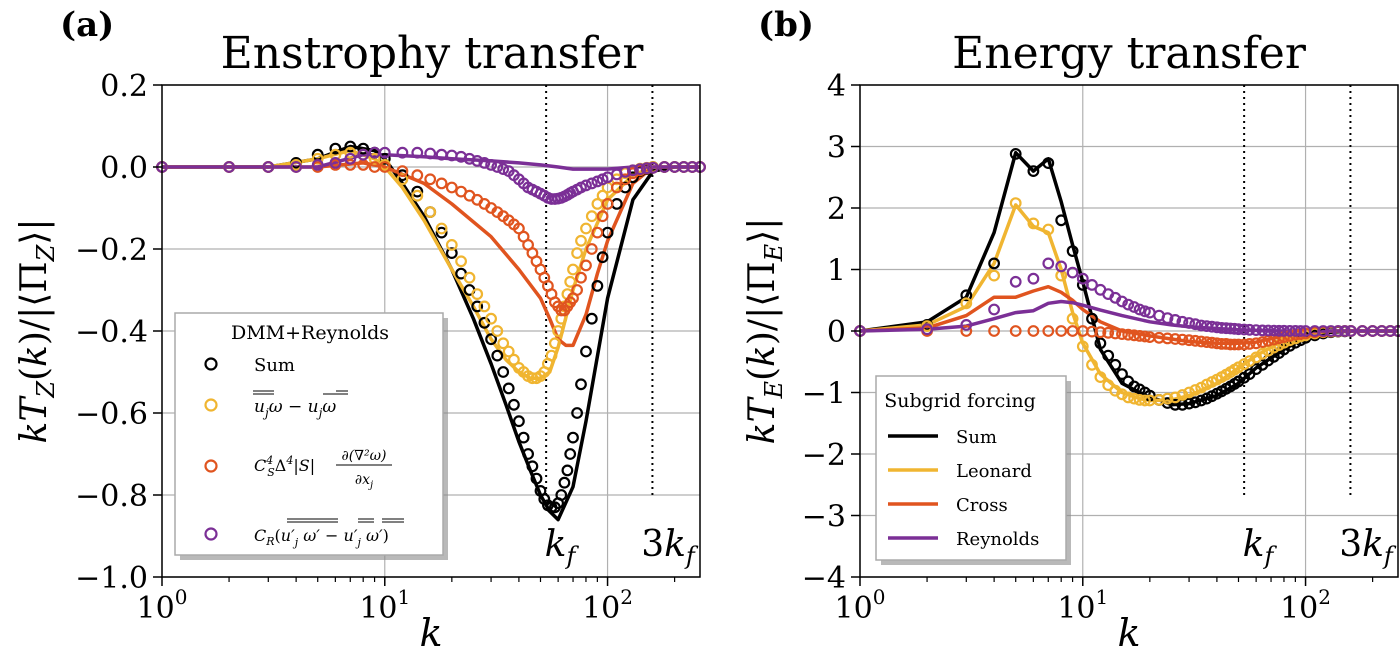 This screenshot has height=659, width=1400. I want to click on y-tick-label: −0.4, so click(111, 332).